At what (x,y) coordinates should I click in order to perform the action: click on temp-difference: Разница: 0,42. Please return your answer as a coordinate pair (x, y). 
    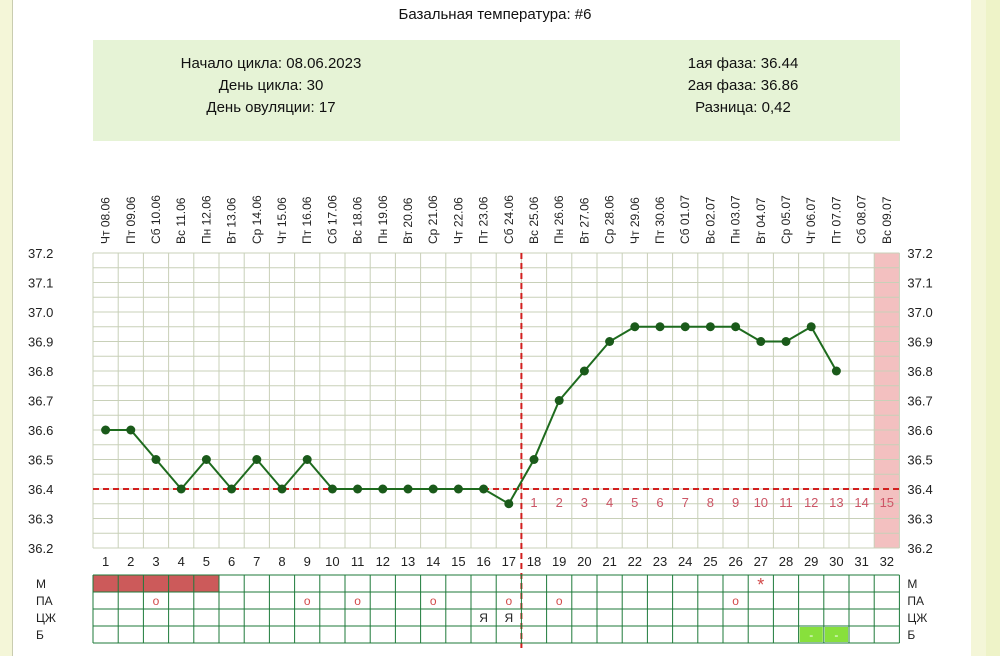
    Looking at the image, I should click on (743, 107).